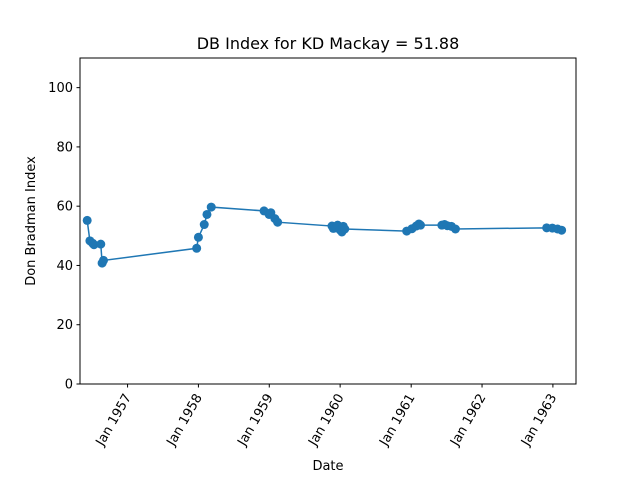  Describe the element at coordinates (31, 221) in the screenshot. I see `y-axis-label: Don Bradman Index` at that location.